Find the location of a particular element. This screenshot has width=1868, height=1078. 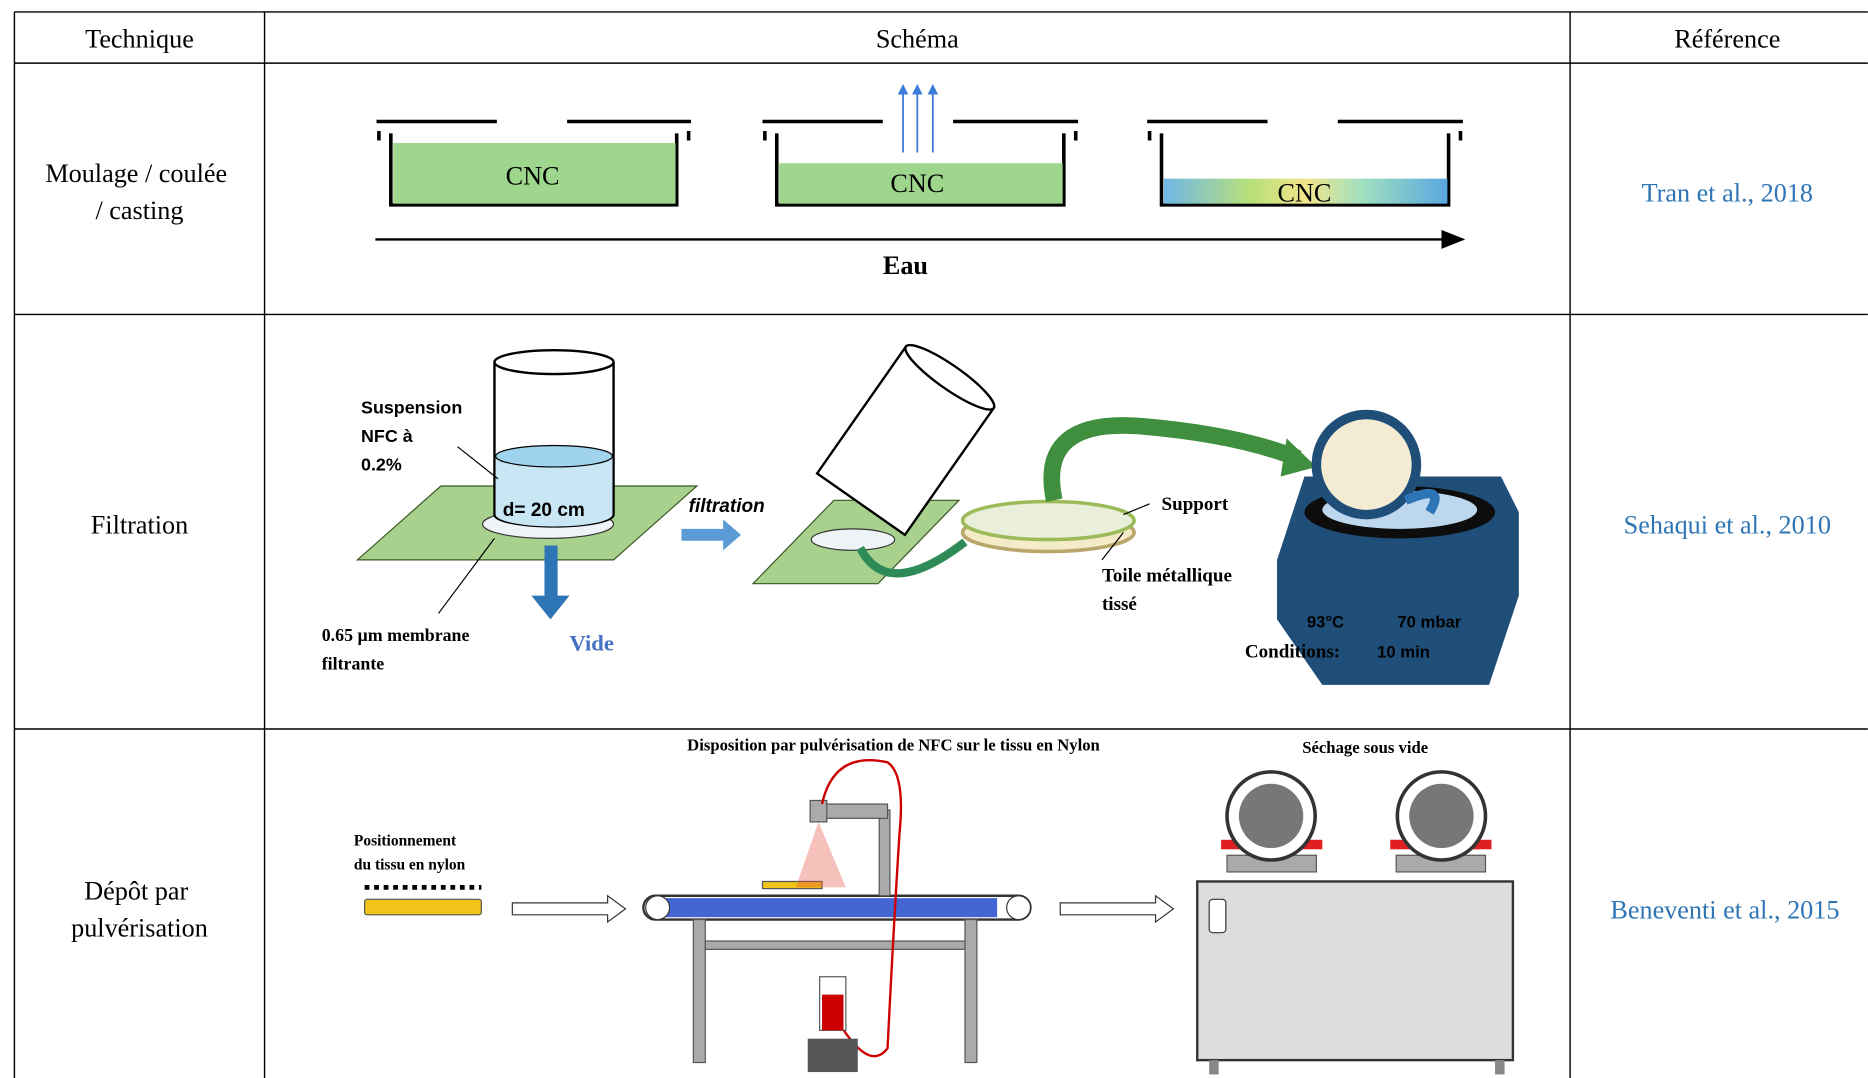

technique-line: Dépôt par is located at coordinates (136, 890).